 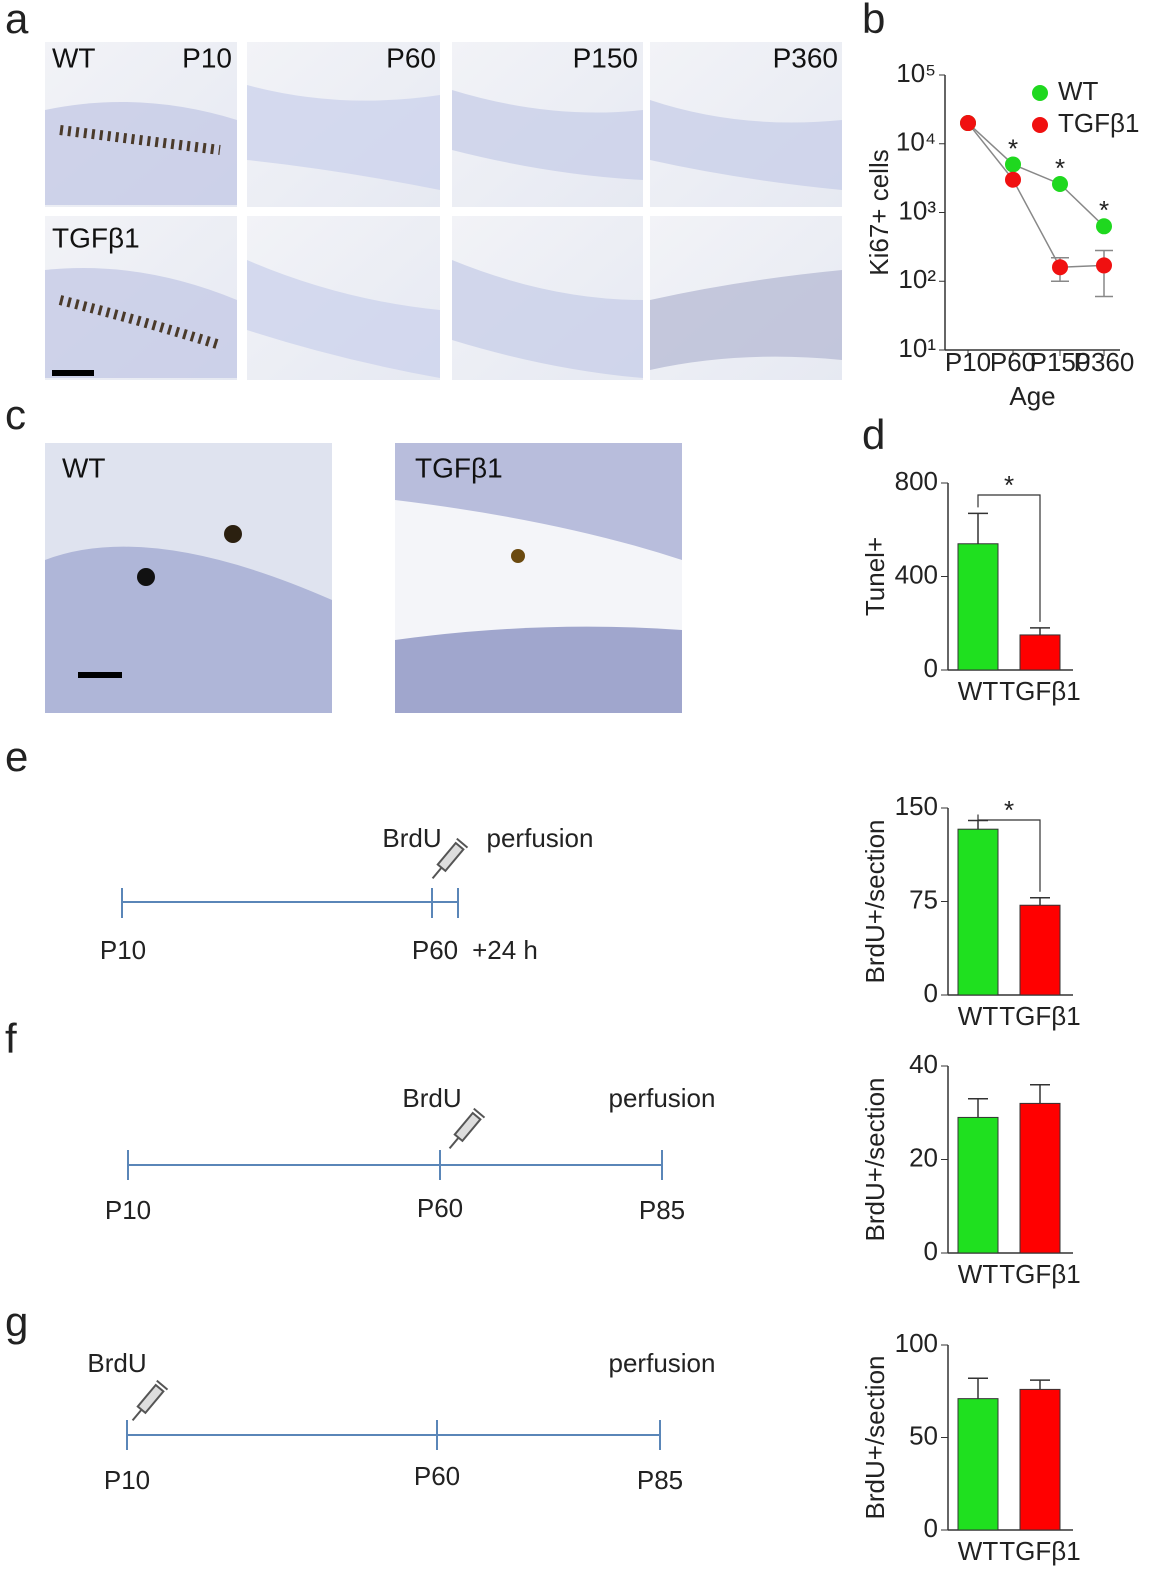 What do you see at coordinates (873, 21) in the screenshot?
I see `panel-letter: b` at bounding box center [873, 21].